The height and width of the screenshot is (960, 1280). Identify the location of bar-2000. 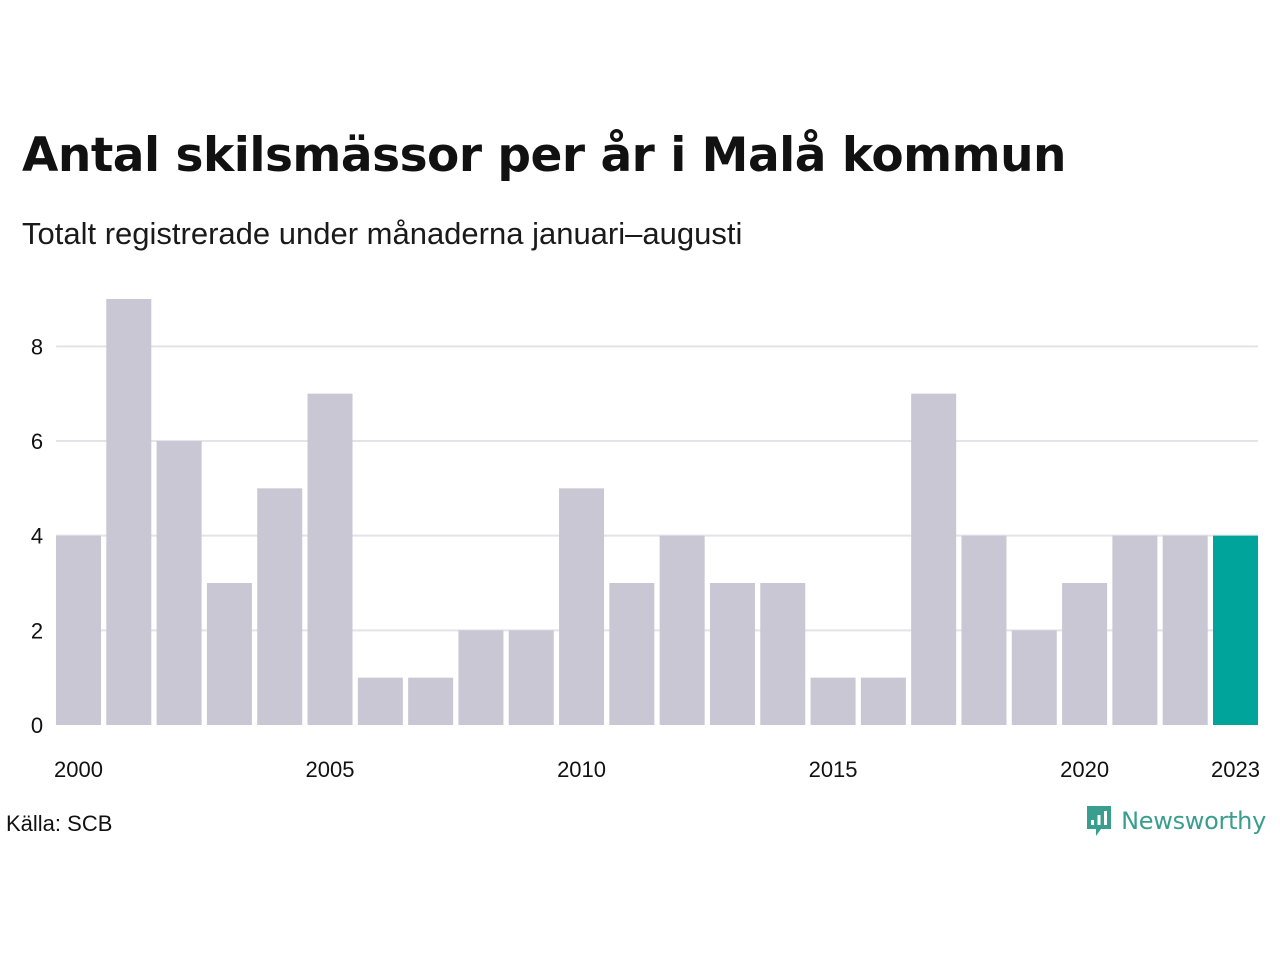
(78, 630).